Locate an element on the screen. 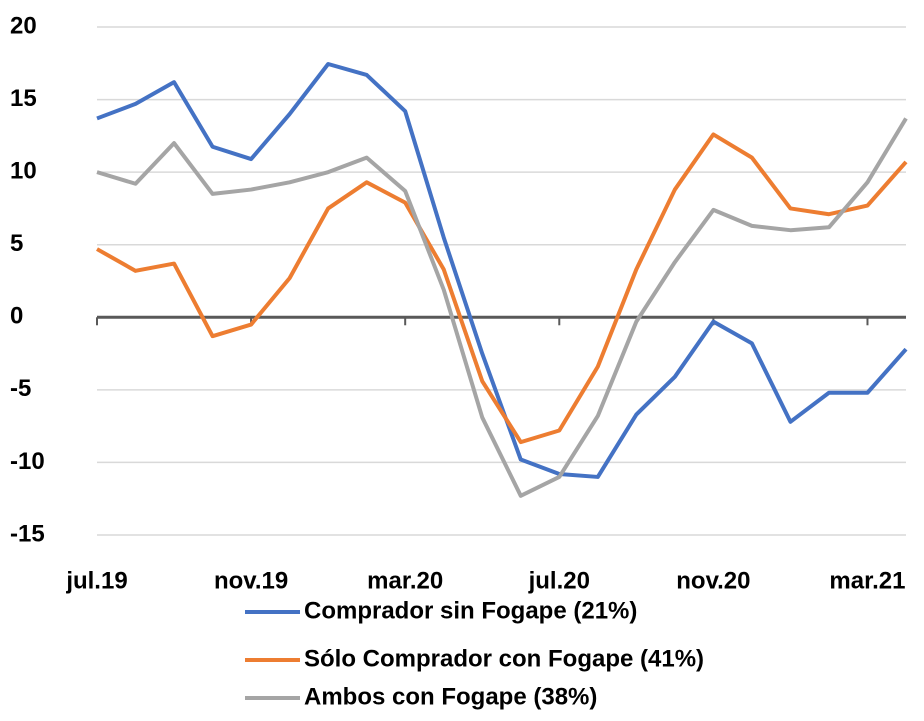 The width and height of the screenshot is (924, 721). y-tick-label: 20 is located at coordinates (23, 25).